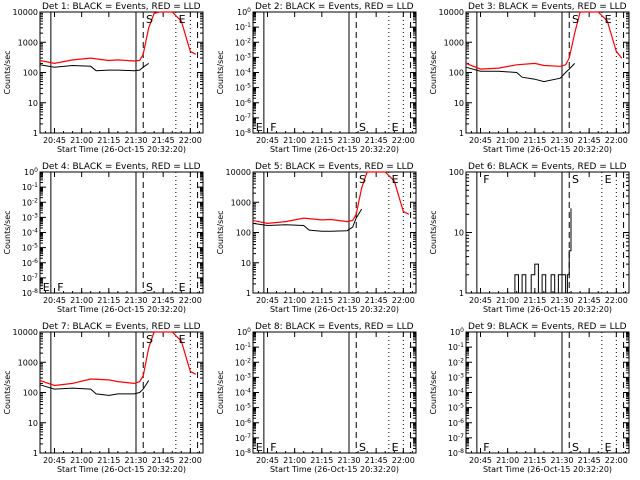 This screenshot has width=640, height=480. What do you see at coordinates (547, 167) in the screenshot?
I see `chart-title: Det 6: BLACK = Events, RED = LLD` at bounding box center [547, 167].